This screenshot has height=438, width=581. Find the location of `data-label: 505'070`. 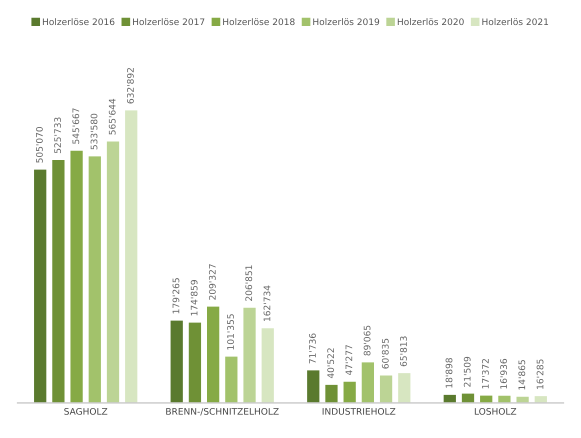

data-label: 505'070 is located at coordinates (39, 144).